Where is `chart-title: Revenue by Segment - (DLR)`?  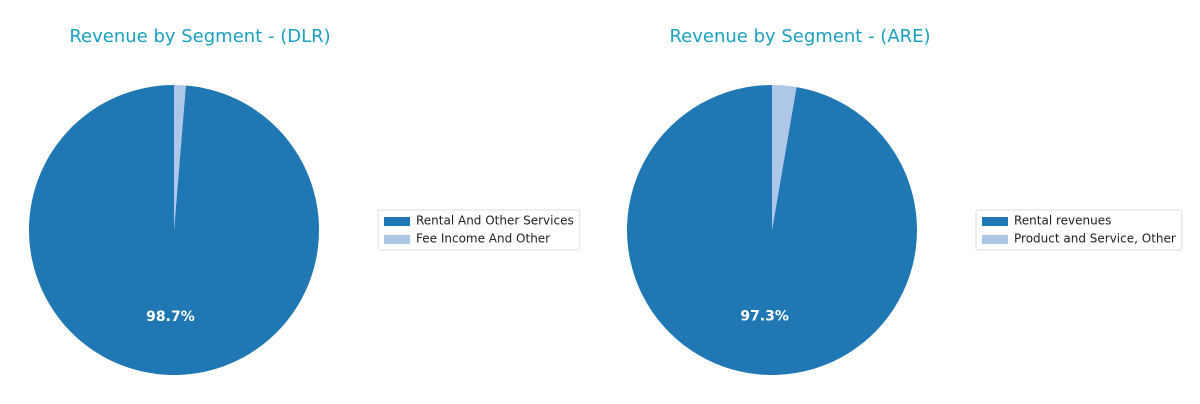 chart-title: Revenue by Segment - (DLR) is located at coordinates (199, 36).